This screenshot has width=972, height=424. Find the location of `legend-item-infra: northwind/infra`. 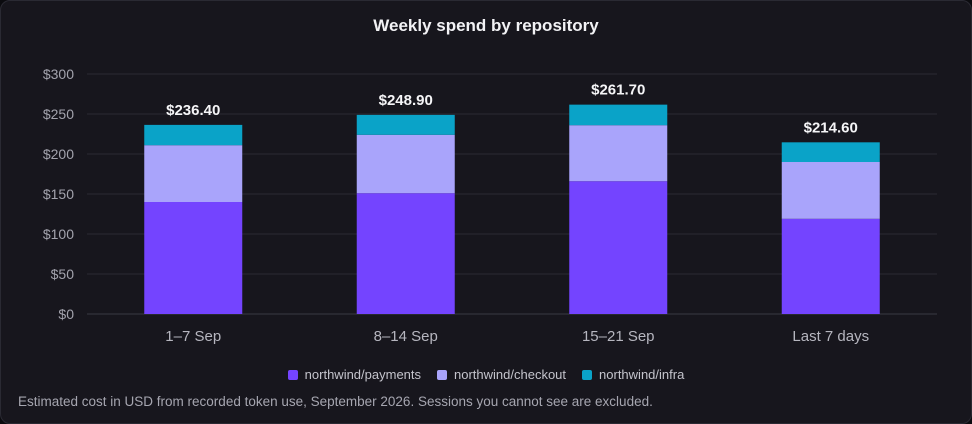

legend-item-infra: northwind/infra is located at coordinates (633, 374).